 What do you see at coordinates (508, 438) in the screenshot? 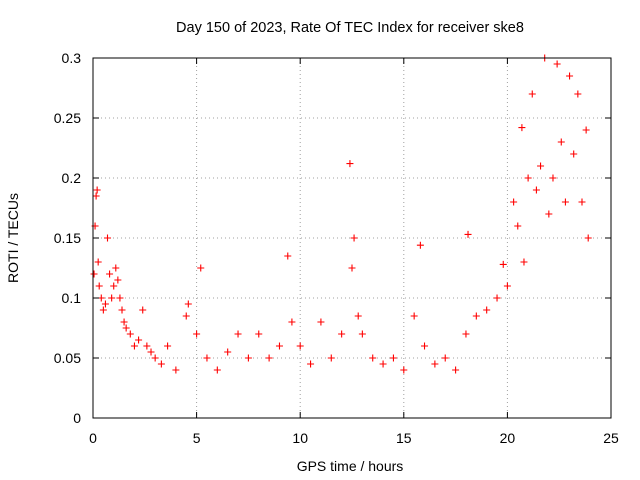
I see `x-tick-label: 20` at bounding box center [508, 438].